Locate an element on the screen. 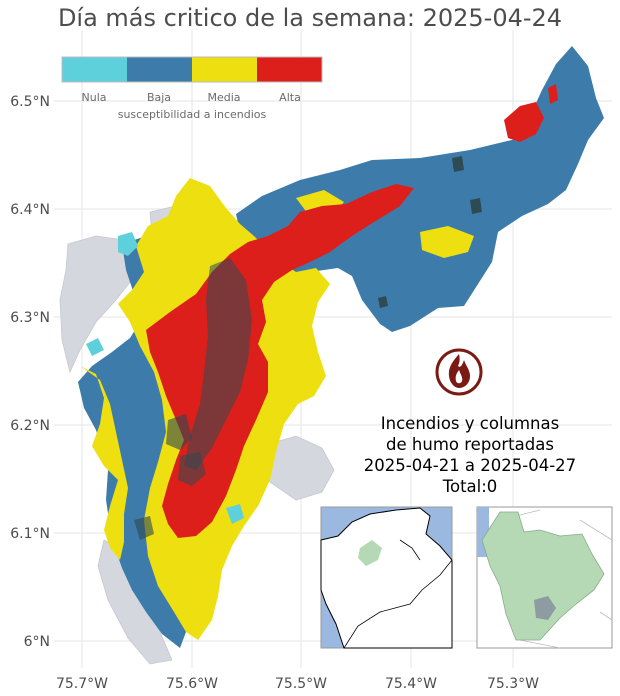 The width and height of the screenshot is (620, 696). x-tick-75.5: 75.5°W is located at coordinates (301, 684).